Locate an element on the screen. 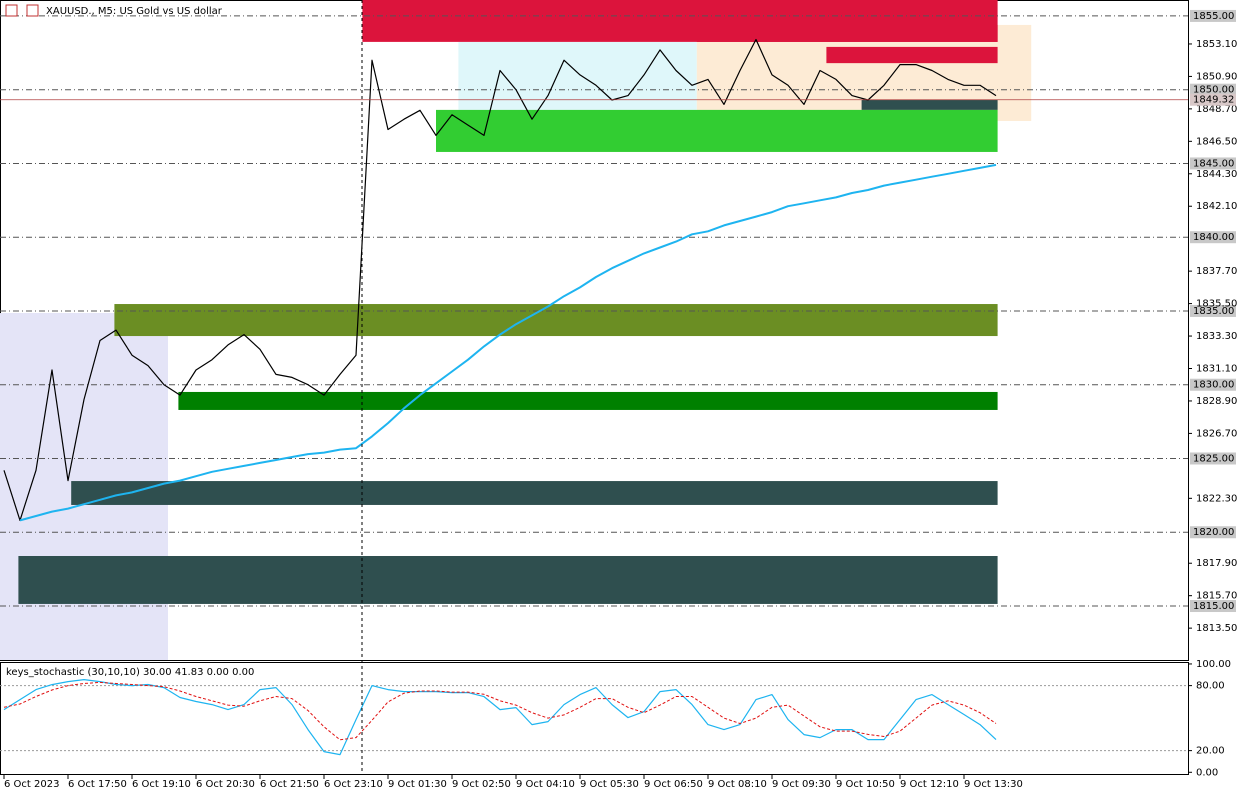  y-tick-label: 1842.10 is located at coordinates (1216, 206).